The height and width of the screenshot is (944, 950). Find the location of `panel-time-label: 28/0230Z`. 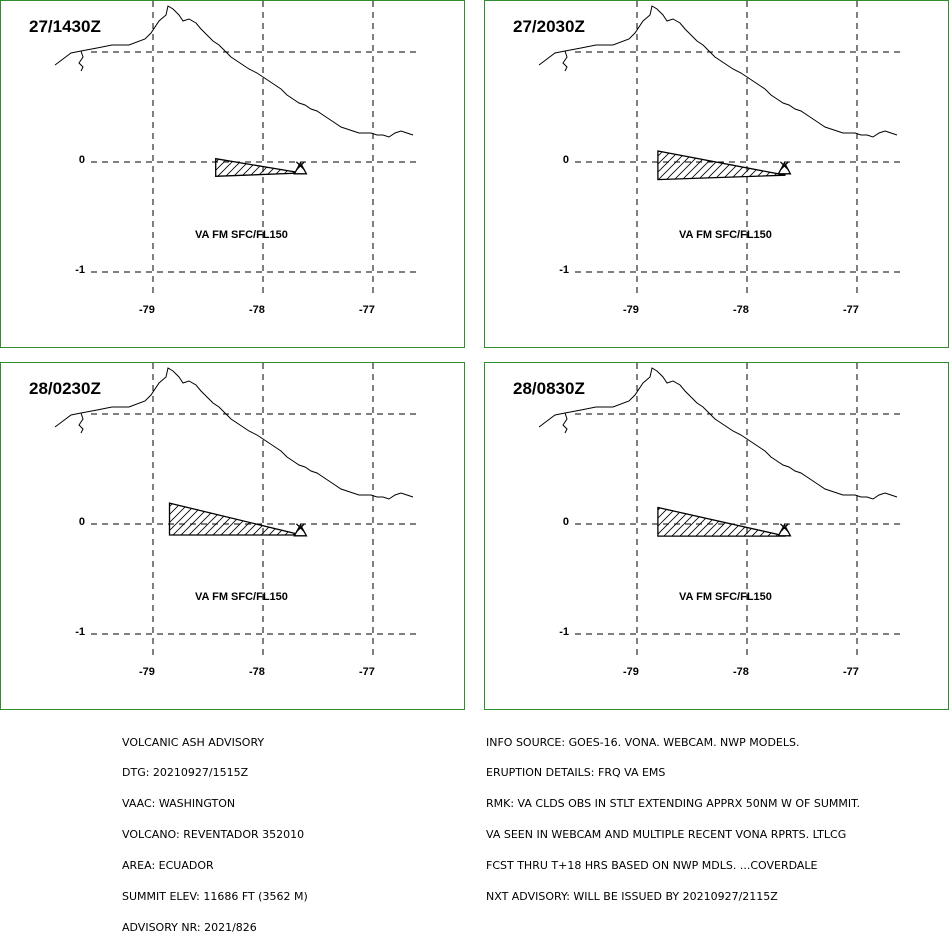

panel-time-label: 28/0230Z is located at coordinates (65, 388).